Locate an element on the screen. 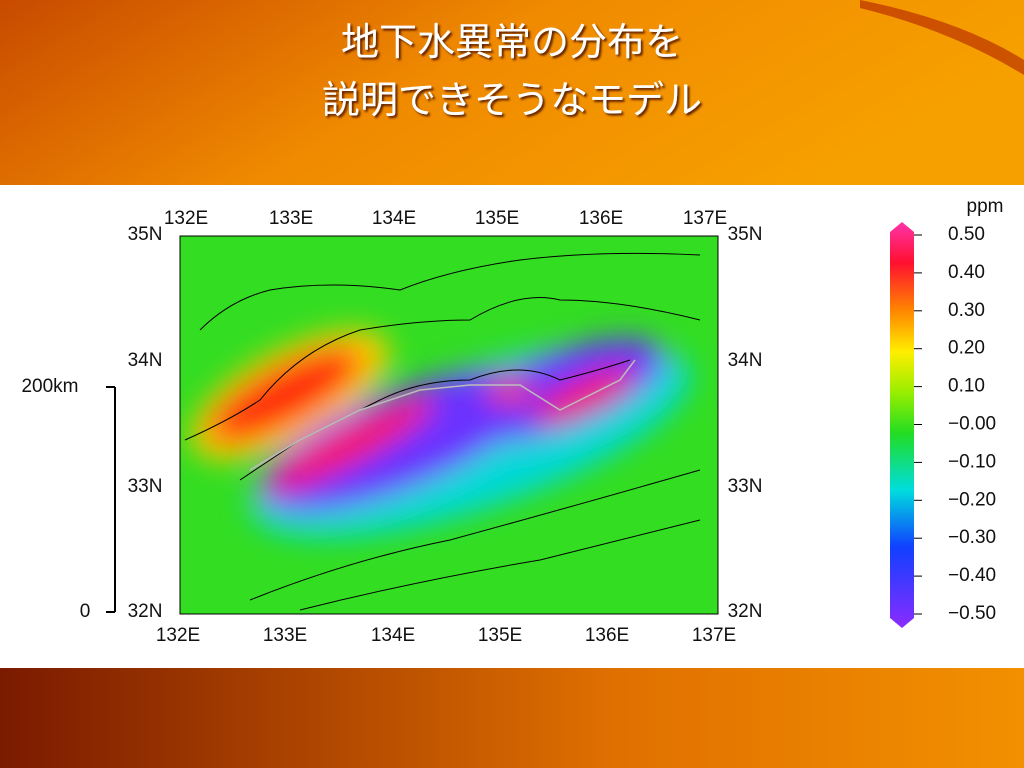 The height and width of the screenshot is (768, 1024). colorbar-label: −0.50 is located at coordinates (972, 613).